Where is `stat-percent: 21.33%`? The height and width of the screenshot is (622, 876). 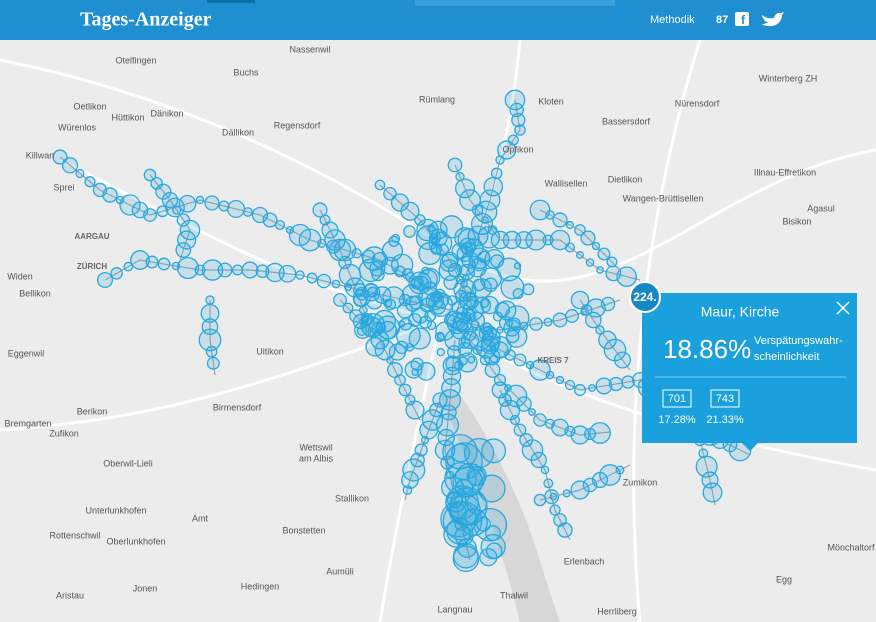
stat-percent: 21.33% is located at coordinates (725, 420).